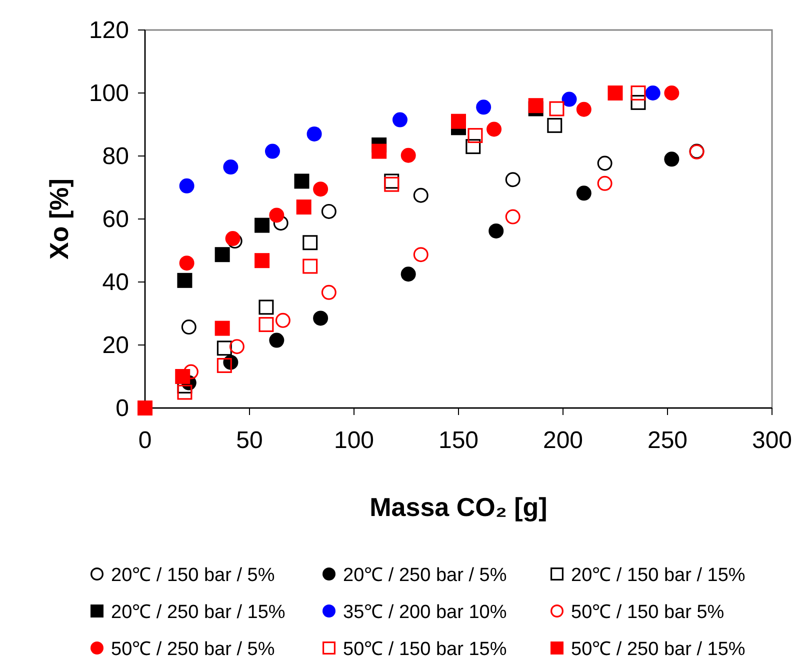 The height and width of the screenshot is (660, 806). I want to click on y-tick-label: 60, so click(115, 219).